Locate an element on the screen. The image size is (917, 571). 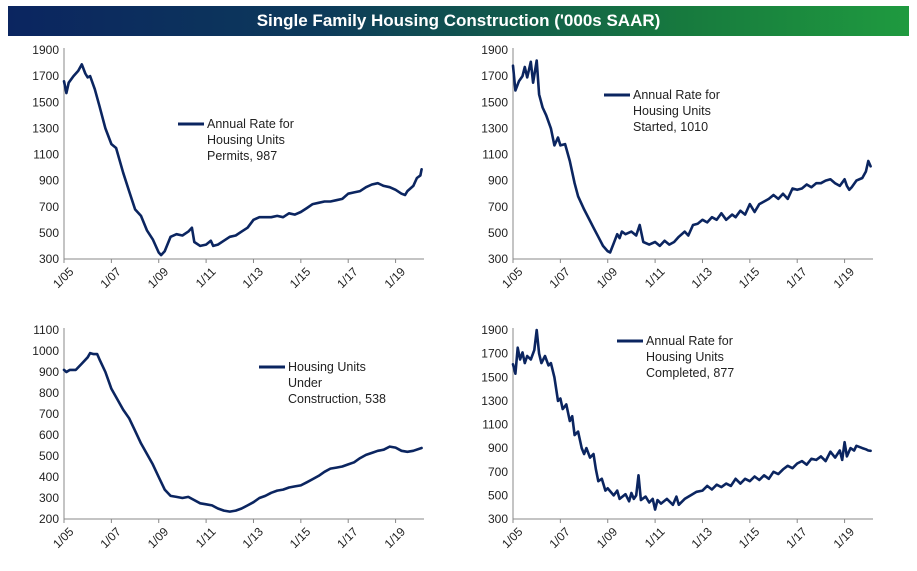
legend-label: Under is located at coordinates (305, 383).